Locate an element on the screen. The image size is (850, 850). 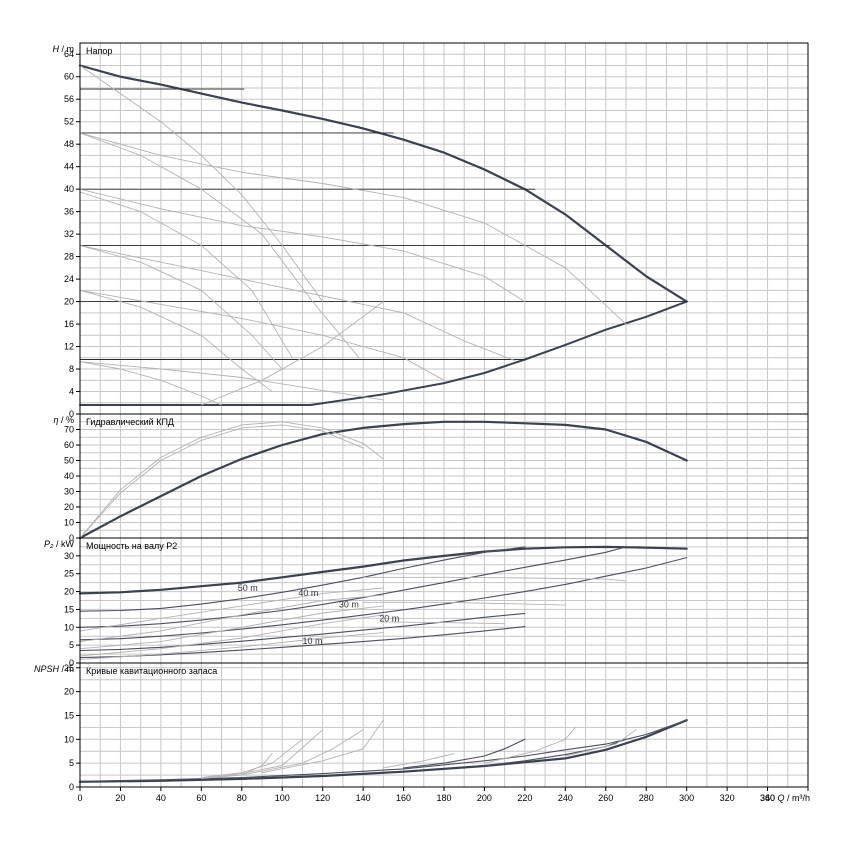
y-tick-label-eff: 10 is located at coordinates (69, 523).